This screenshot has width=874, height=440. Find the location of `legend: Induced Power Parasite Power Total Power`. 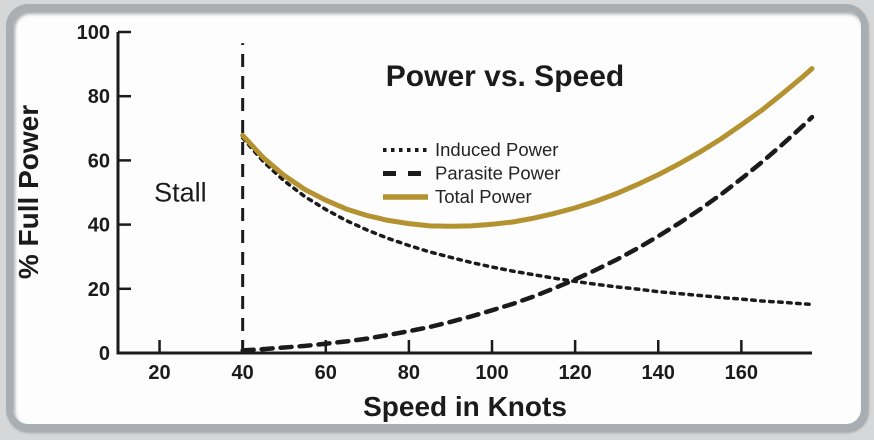

legend: Induced Power Parasite Power Total Power is located at coordinates (471, 173).